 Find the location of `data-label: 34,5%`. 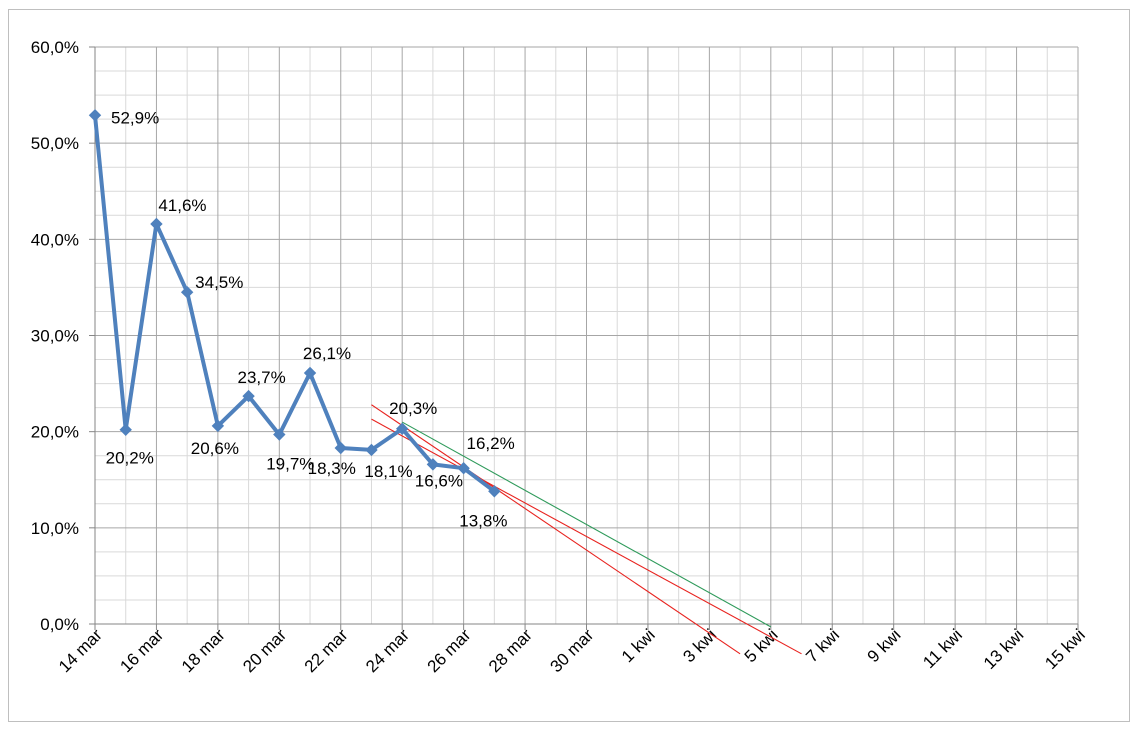

data-label: 34,5% is located at coordinates (219, 282).